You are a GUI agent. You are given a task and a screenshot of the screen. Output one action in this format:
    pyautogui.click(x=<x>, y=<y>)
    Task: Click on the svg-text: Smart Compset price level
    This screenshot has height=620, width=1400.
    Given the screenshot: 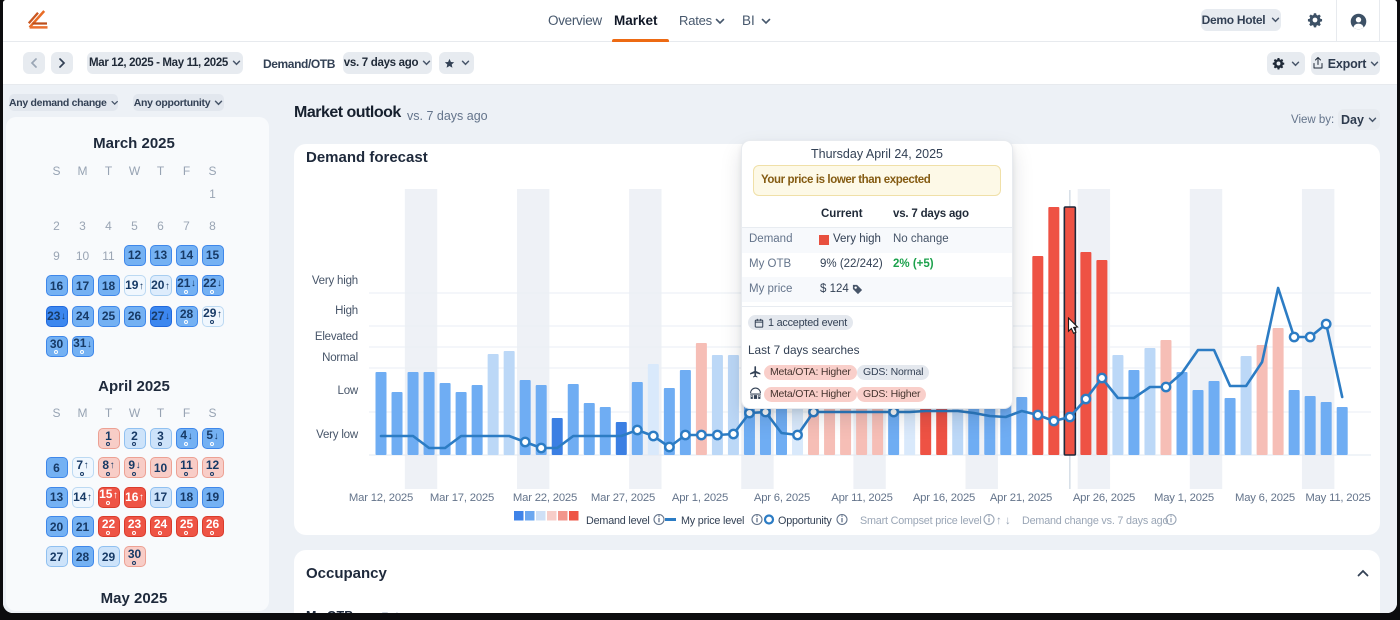 What is the action you would take?
    pyautogui.click(x=921, y=521)
    